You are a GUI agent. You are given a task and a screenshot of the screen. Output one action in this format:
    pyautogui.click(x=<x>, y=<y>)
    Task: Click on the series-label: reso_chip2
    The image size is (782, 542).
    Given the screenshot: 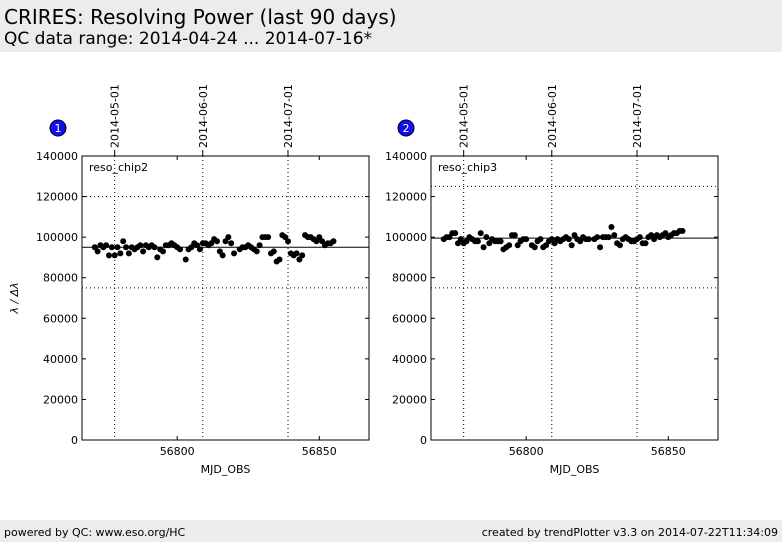 What is the action you would take?
    pyautogui.click(x=118, y=167)
    